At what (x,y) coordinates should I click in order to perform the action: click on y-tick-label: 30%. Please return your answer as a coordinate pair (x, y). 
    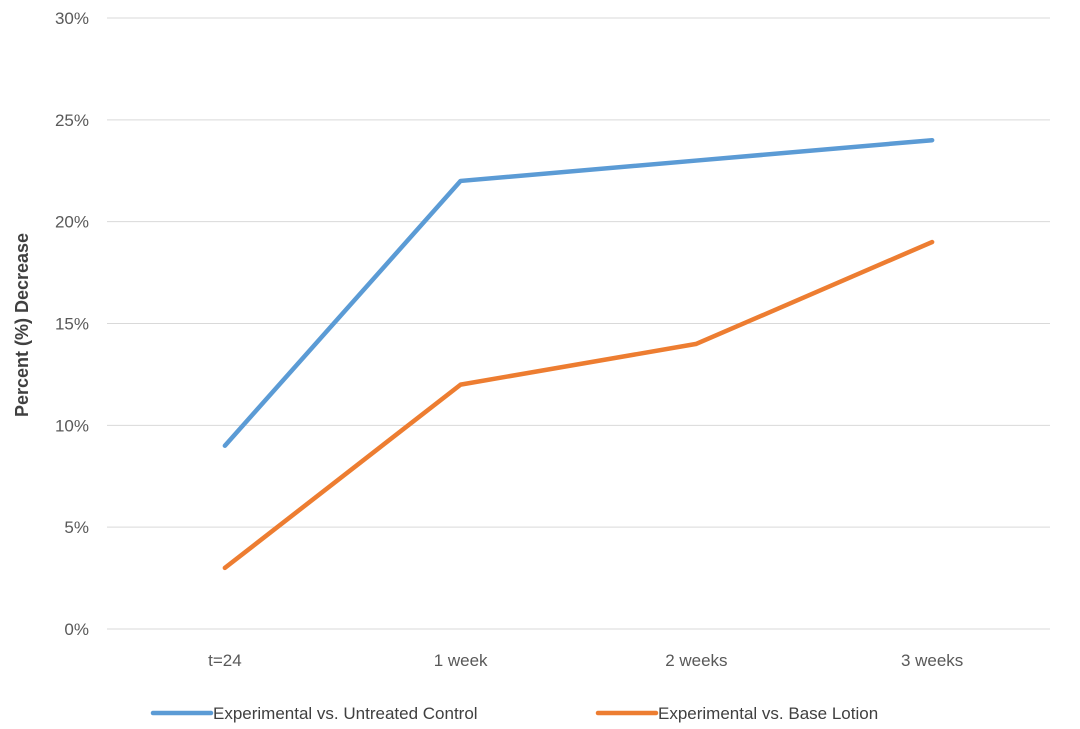
    Looking at the image, I should click on (72, 18).